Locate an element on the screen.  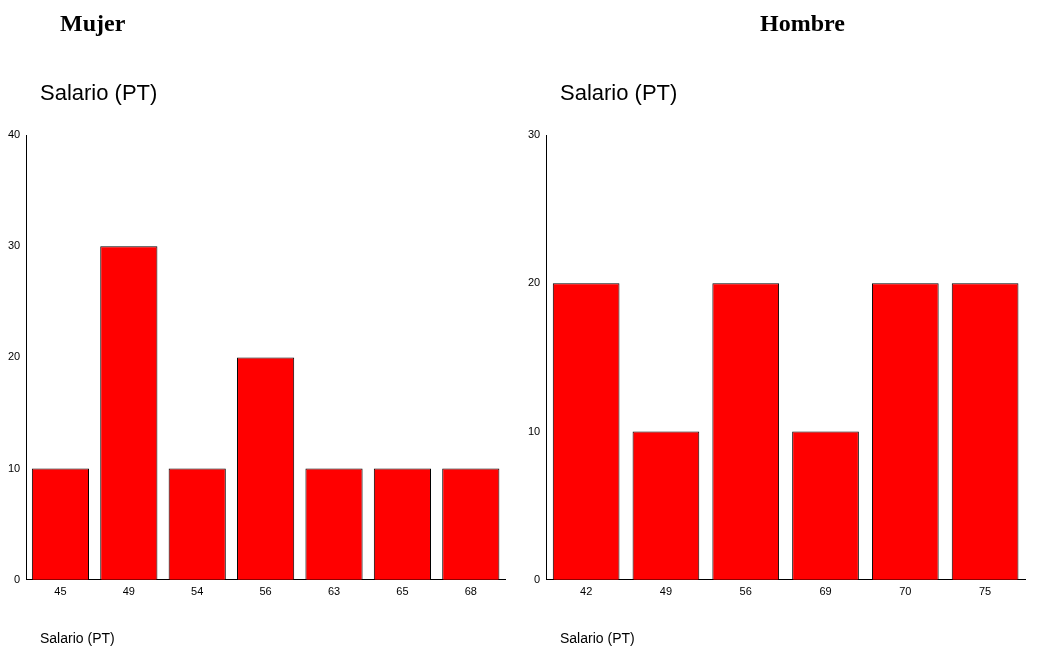
x-tick-label: 68 is located at coordinates (470, 591).